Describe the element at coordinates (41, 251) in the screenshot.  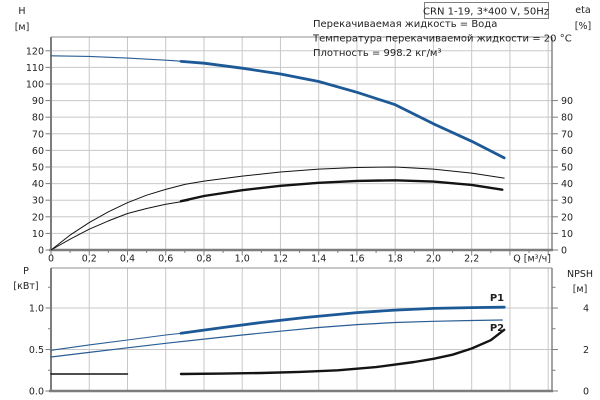
I see `tick-label-left: 0` at that location.